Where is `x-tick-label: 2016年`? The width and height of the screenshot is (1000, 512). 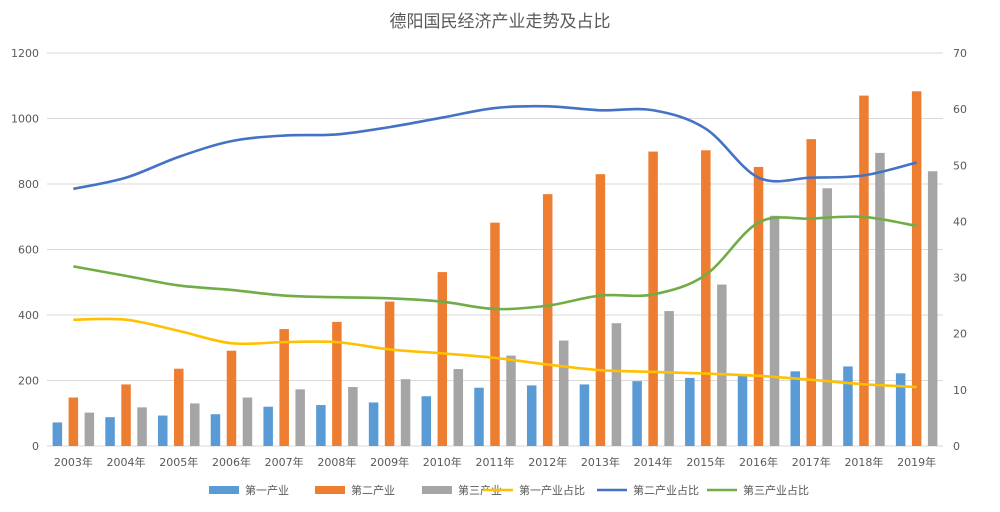 x-tick-label: 2016年 is located at coordinates (758, 462).